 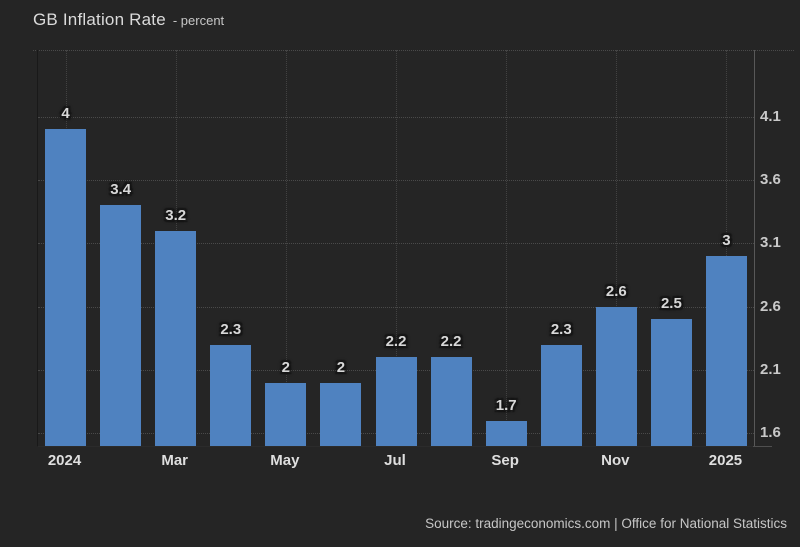 I want to click on y-axis-label: 3.6, so click(x=770, y=179).